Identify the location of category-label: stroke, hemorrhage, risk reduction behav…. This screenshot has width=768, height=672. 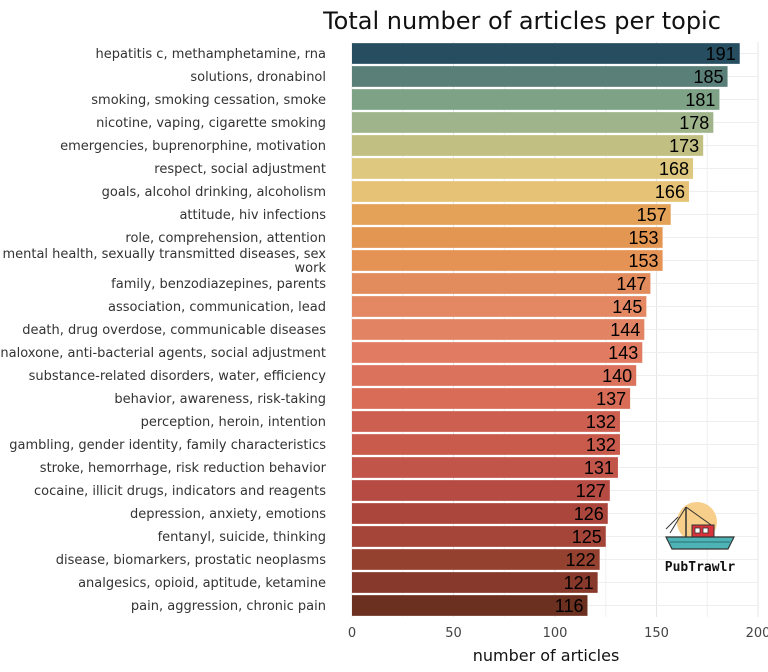
(183, 468).